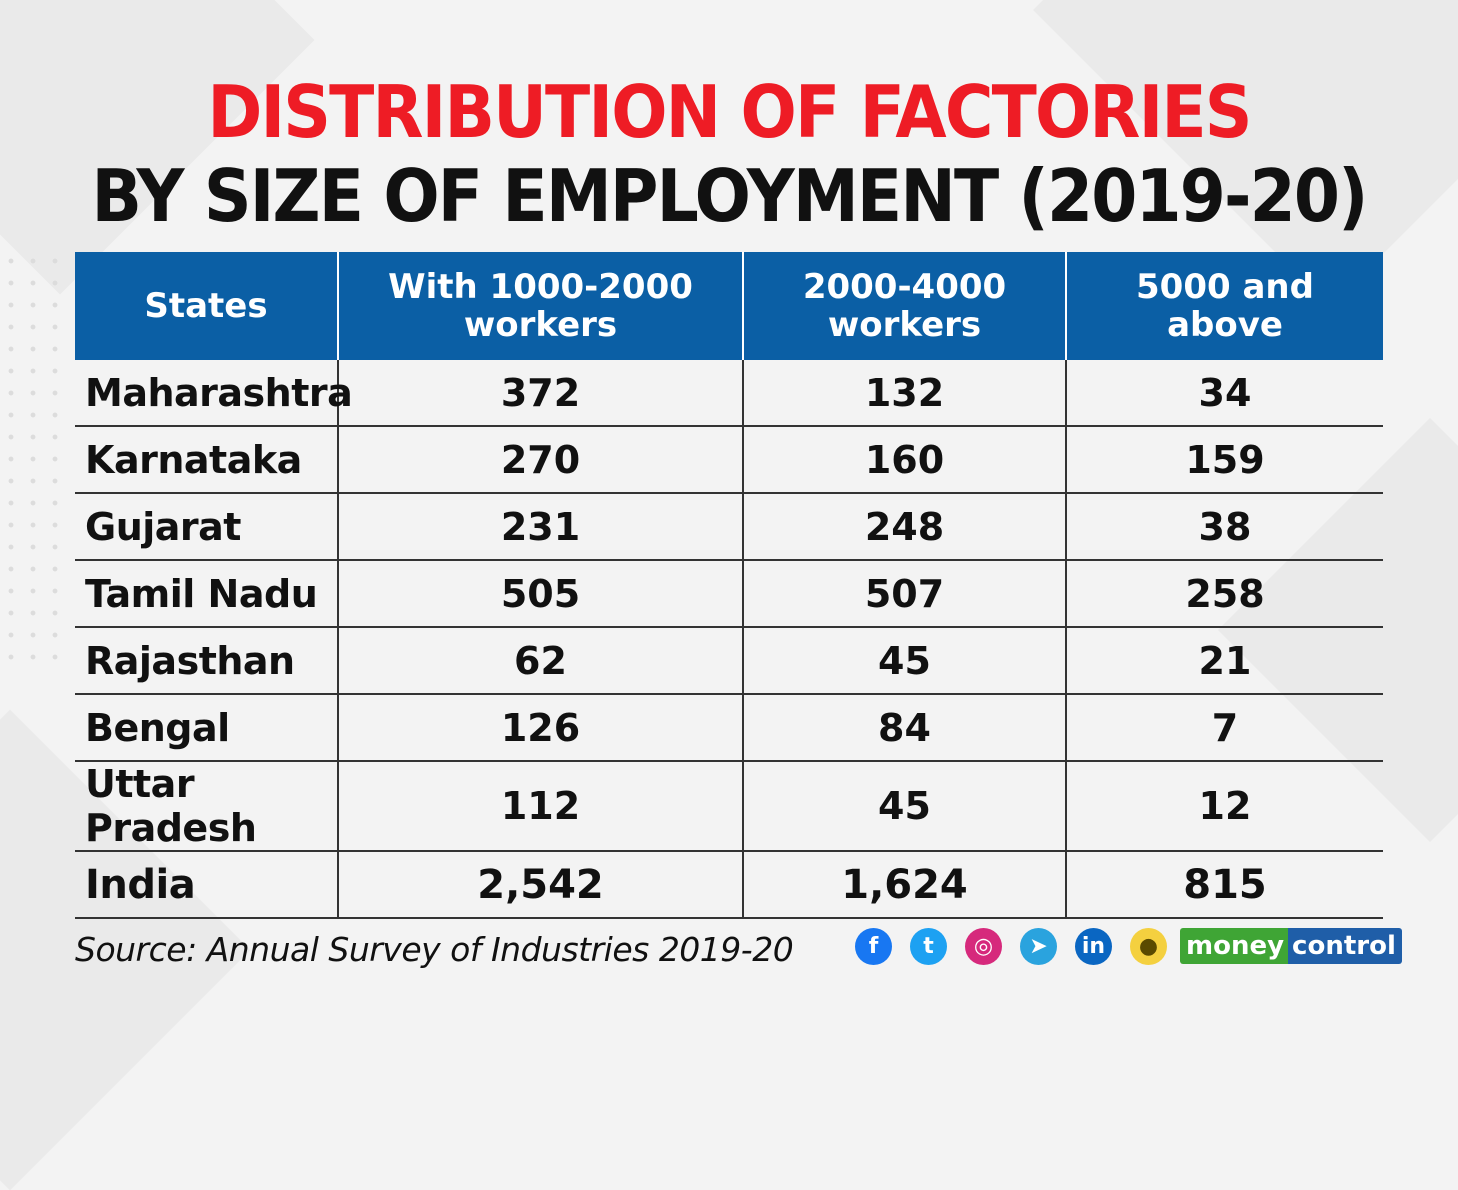 The width and height of the screenshot is (1458, 1190). I want to click on state-cell: Tamil Nadu, so click(206, 594).